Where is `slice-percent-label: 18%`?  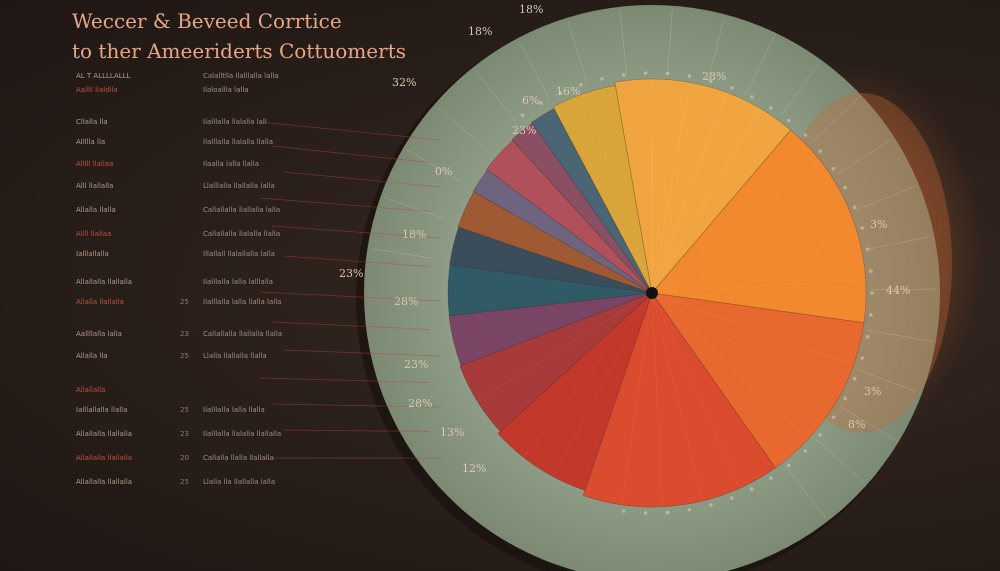
slice-percent-label: 18% is located at coordinates (414, 234).